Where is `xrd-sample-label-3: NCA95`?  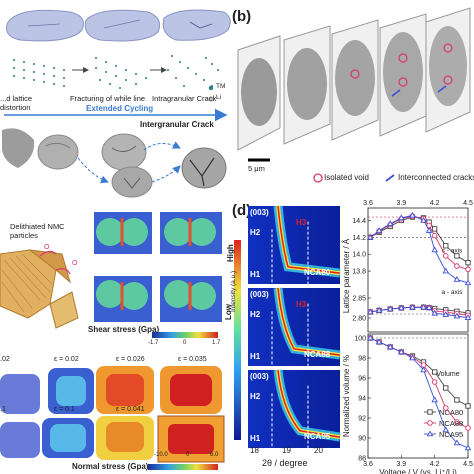
xrd-sample-label-3: NCA95 is located at coordinates (317, 436).